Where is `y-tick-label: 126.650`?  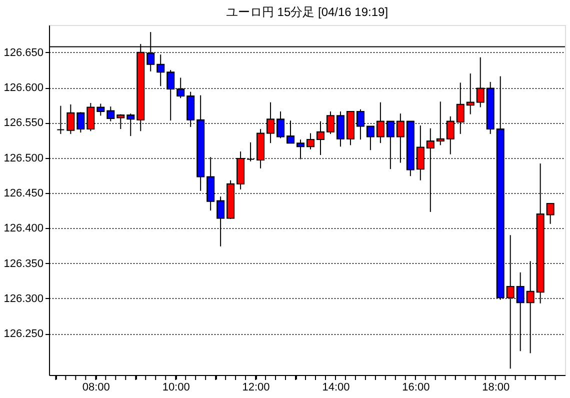 y-tick-label: 126.650 is located at coordinates (24, 52).